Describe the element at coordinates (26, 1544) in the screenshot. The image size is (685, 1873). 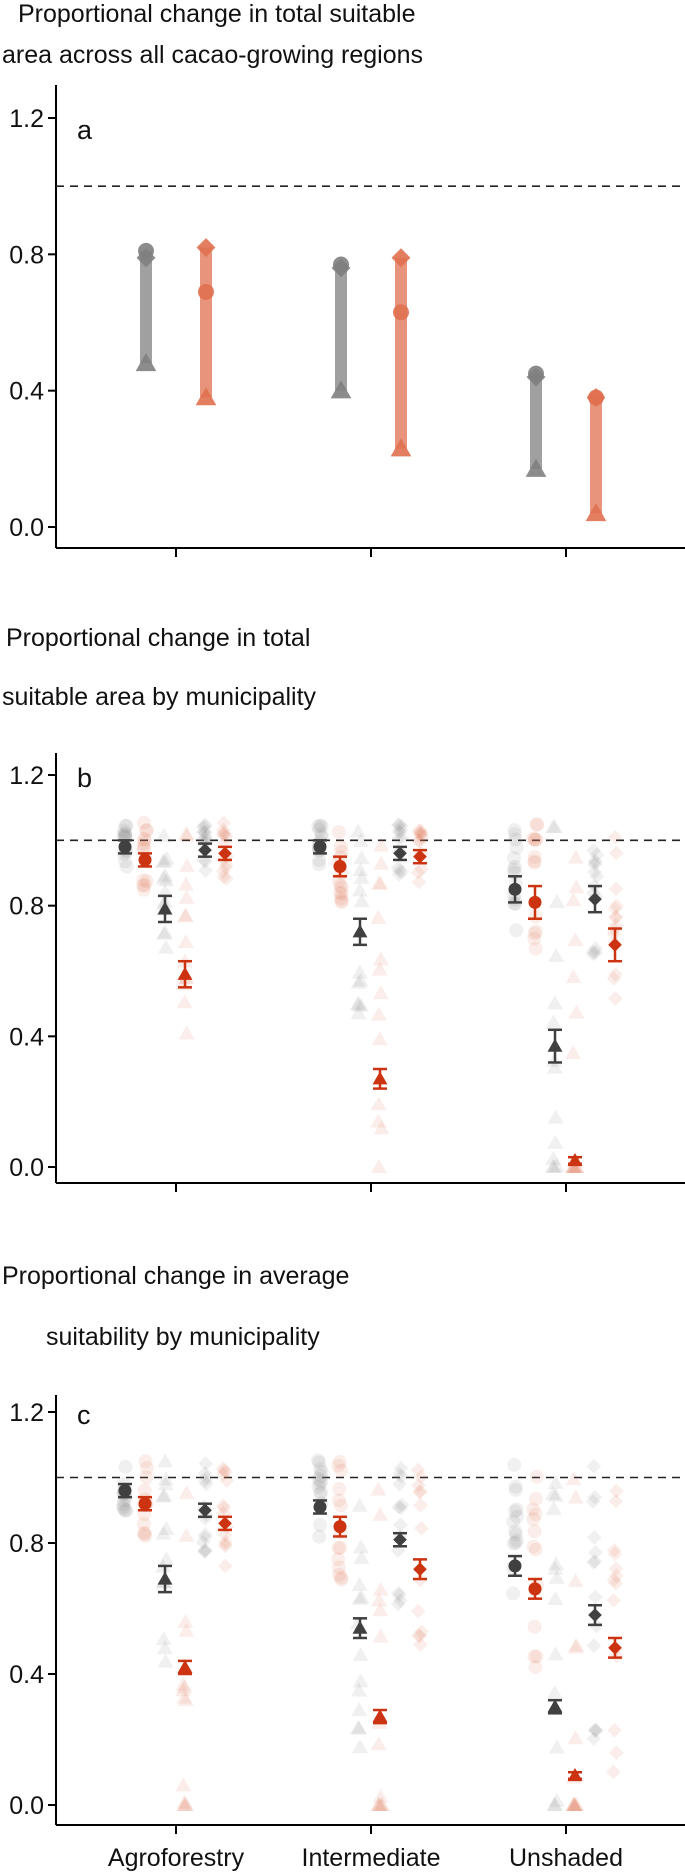
I see `y-tick-label: 0.8` at that location.